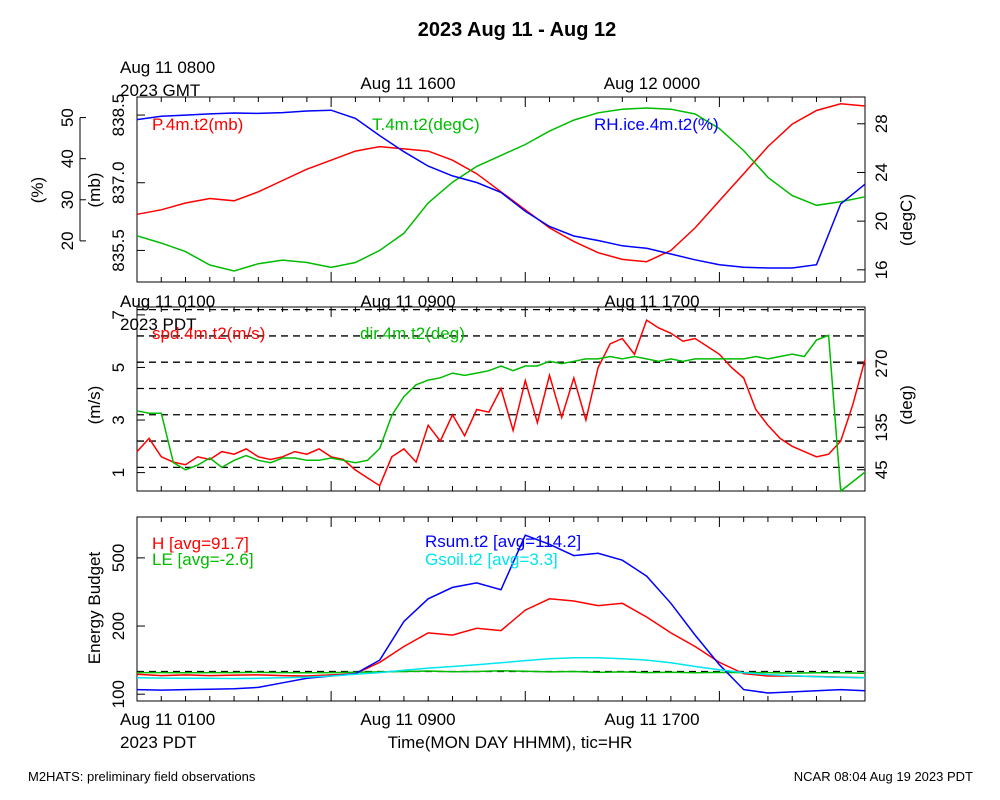  What do you see at coordinates (118, 558) in the screenshot?
I see `panel3-tick-label-500: 500` at bounding box center [118, 558].